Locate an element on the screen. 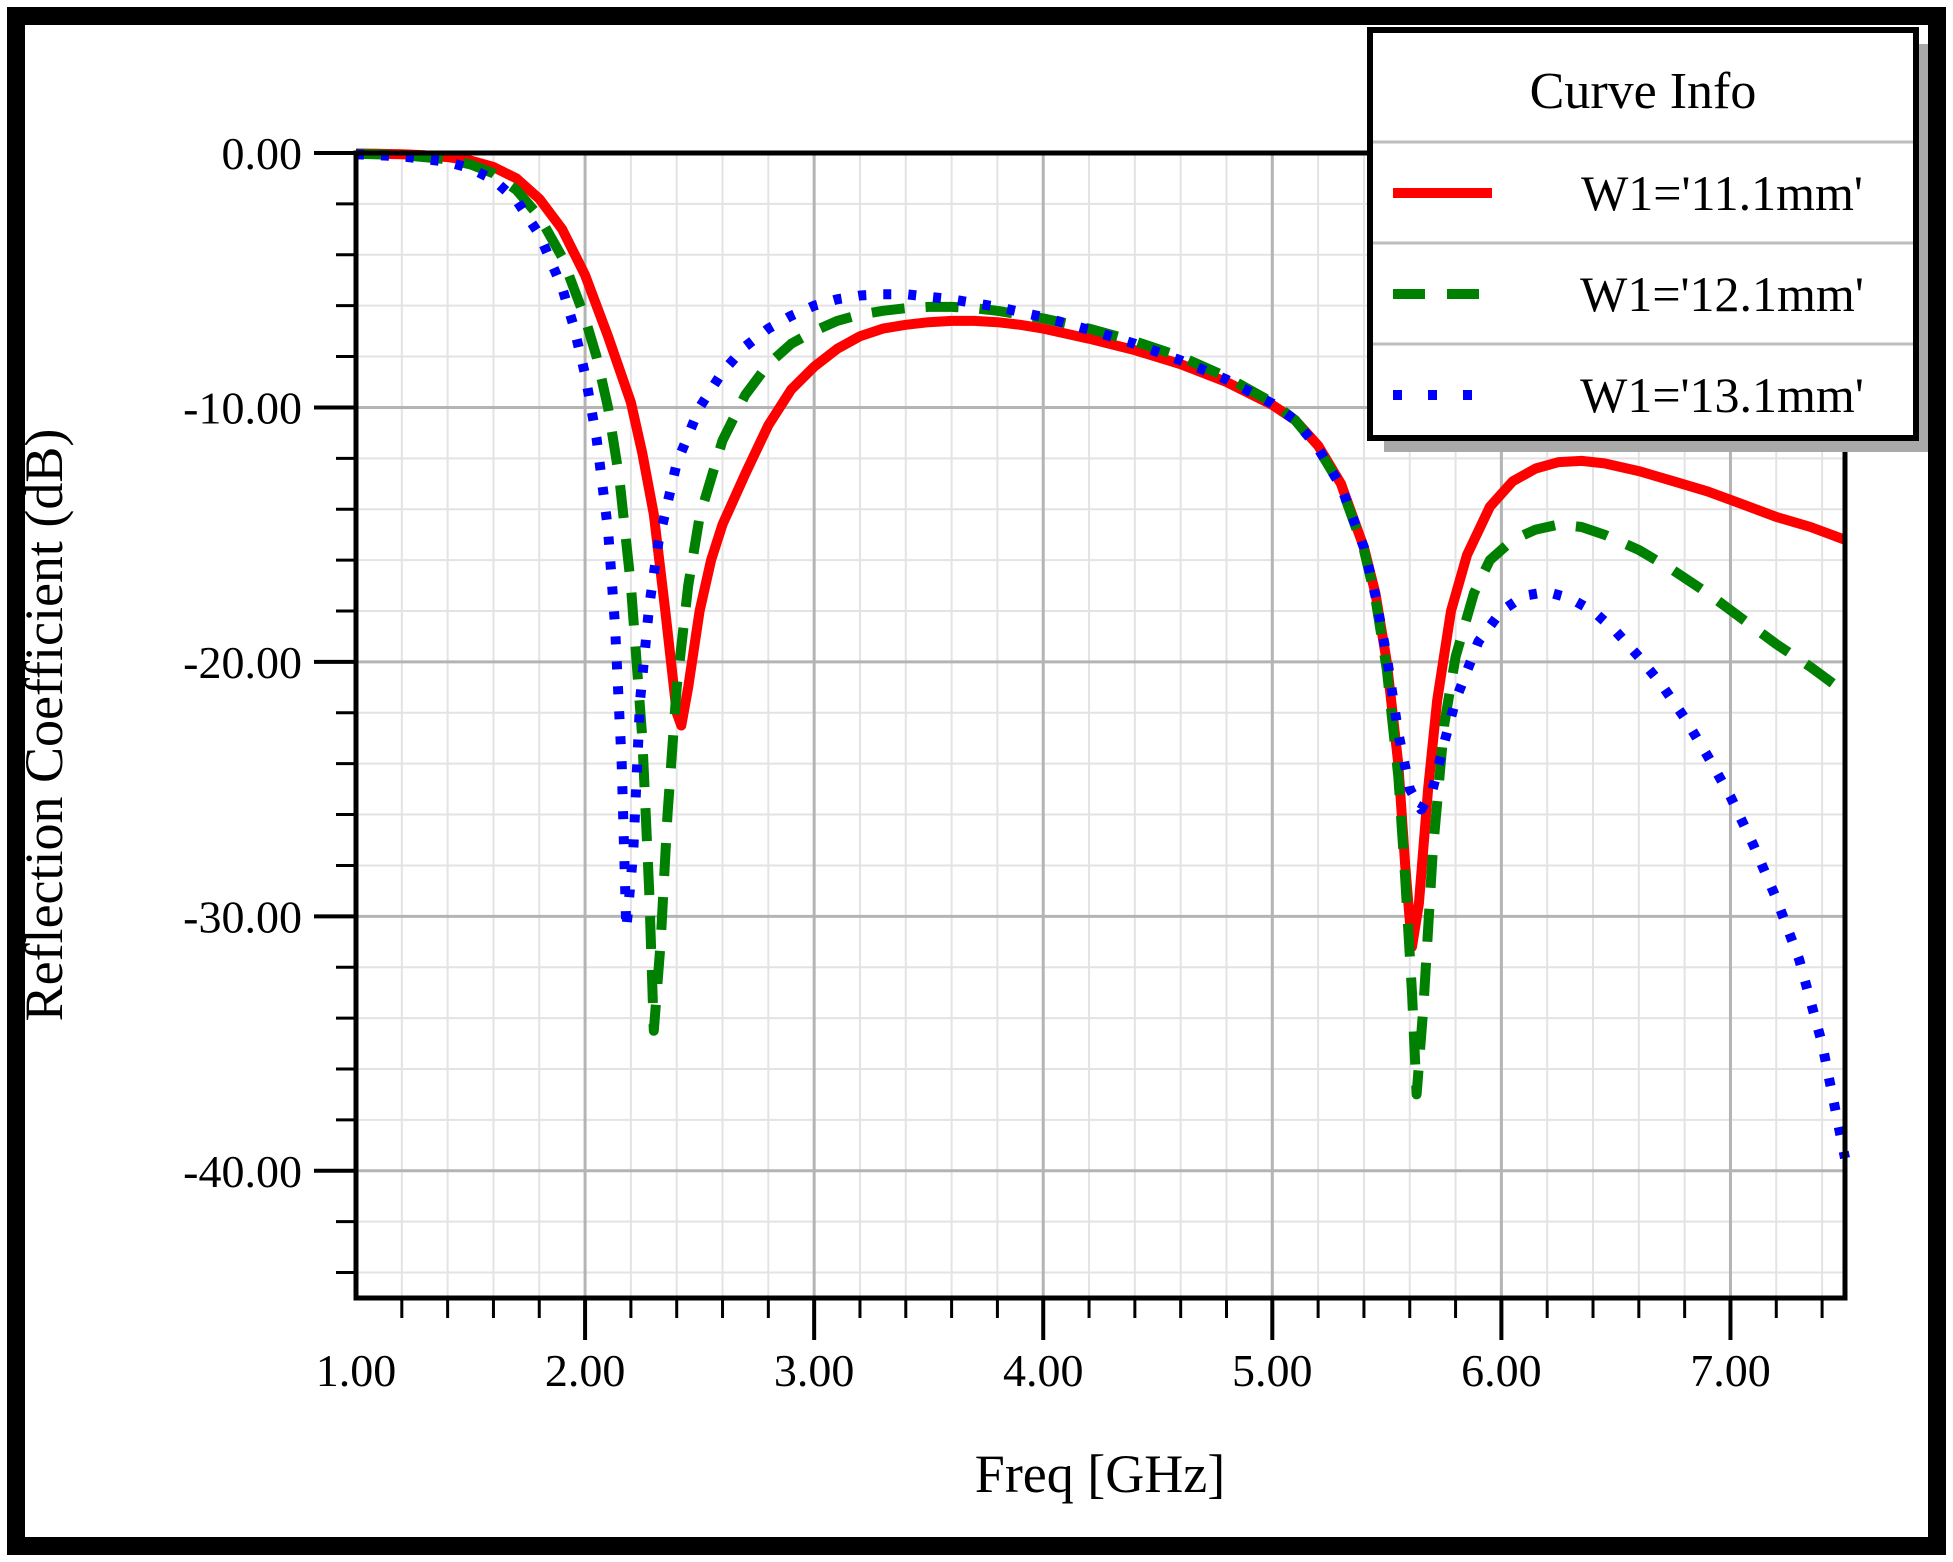 The image size is (1953, 1562). y-tick-label: -20.00 is located at coordinates (242, 662).